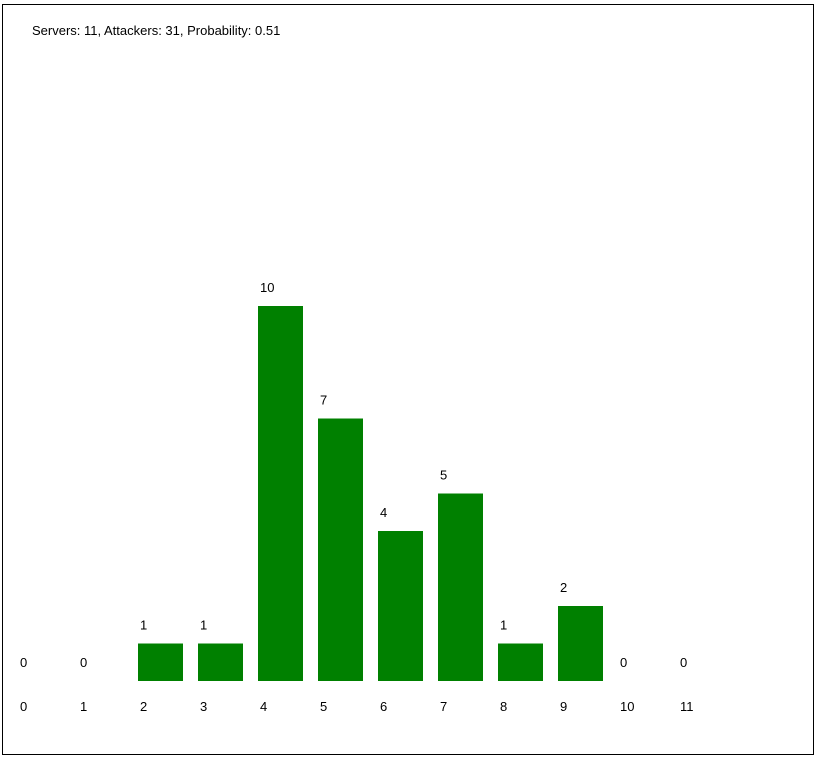 This screenshot has width=818, height=760. Describe the element at coordinates (323, 400) in the screenshot. I see `bar-value-label: 7` at that location.